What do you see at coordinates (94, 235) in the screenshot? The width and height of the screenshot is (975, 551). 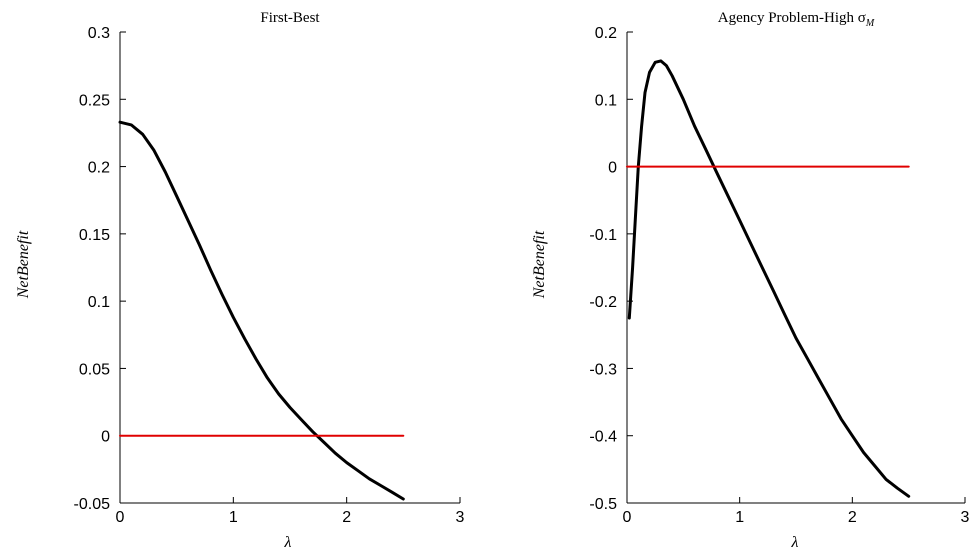 I see `y-tick-label: 0.15` at bounding box center [94, 235].